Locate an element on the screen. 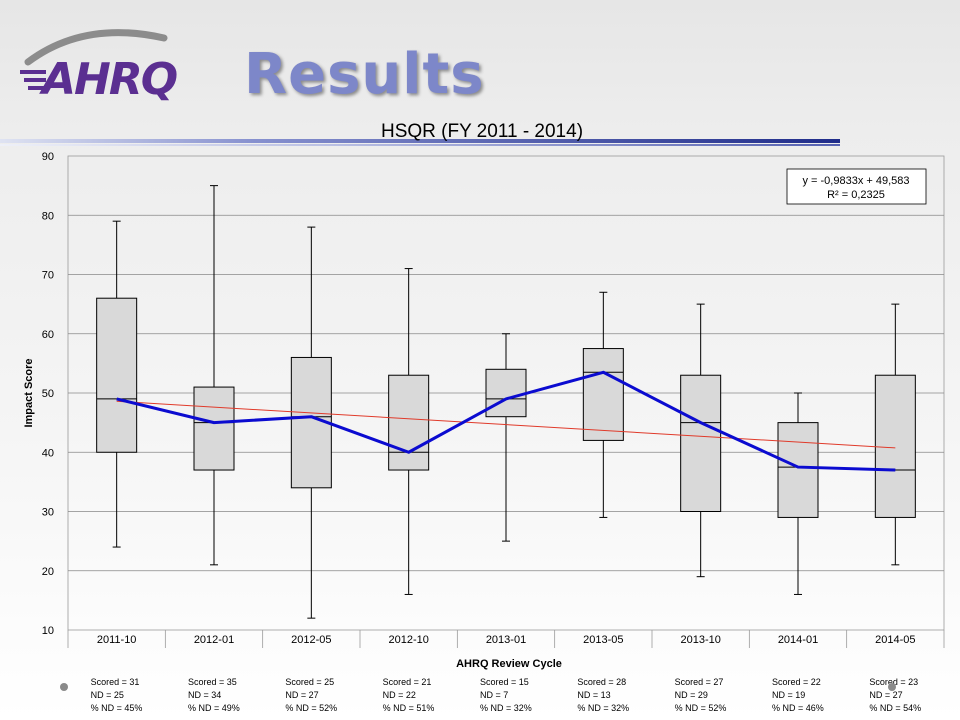 Image resolution: width=960 pixels, height=720 pixels. trendline-equation: y = -0,9833x + 49,583 is located at coordinates (855, 181).